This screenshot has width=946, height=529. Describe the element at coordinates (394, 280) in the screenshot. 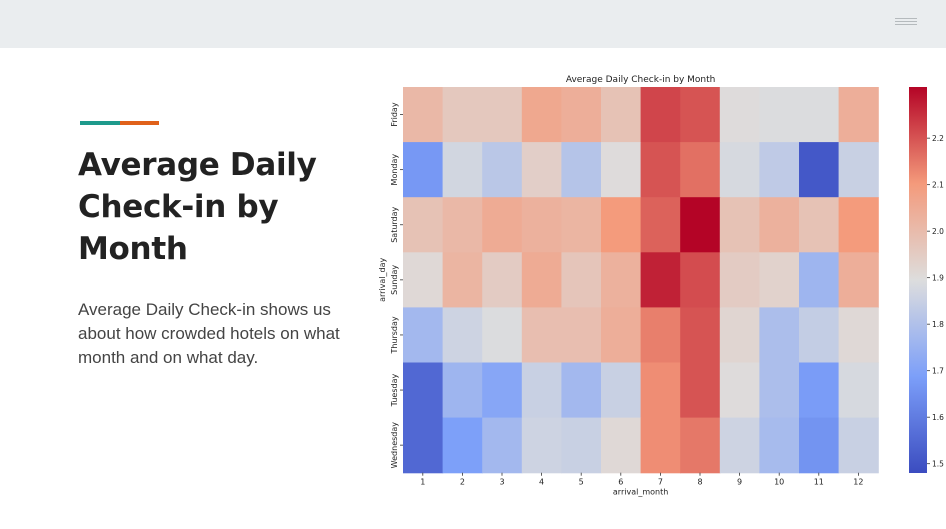

I see `y-tick-label: Sunday` at that location.